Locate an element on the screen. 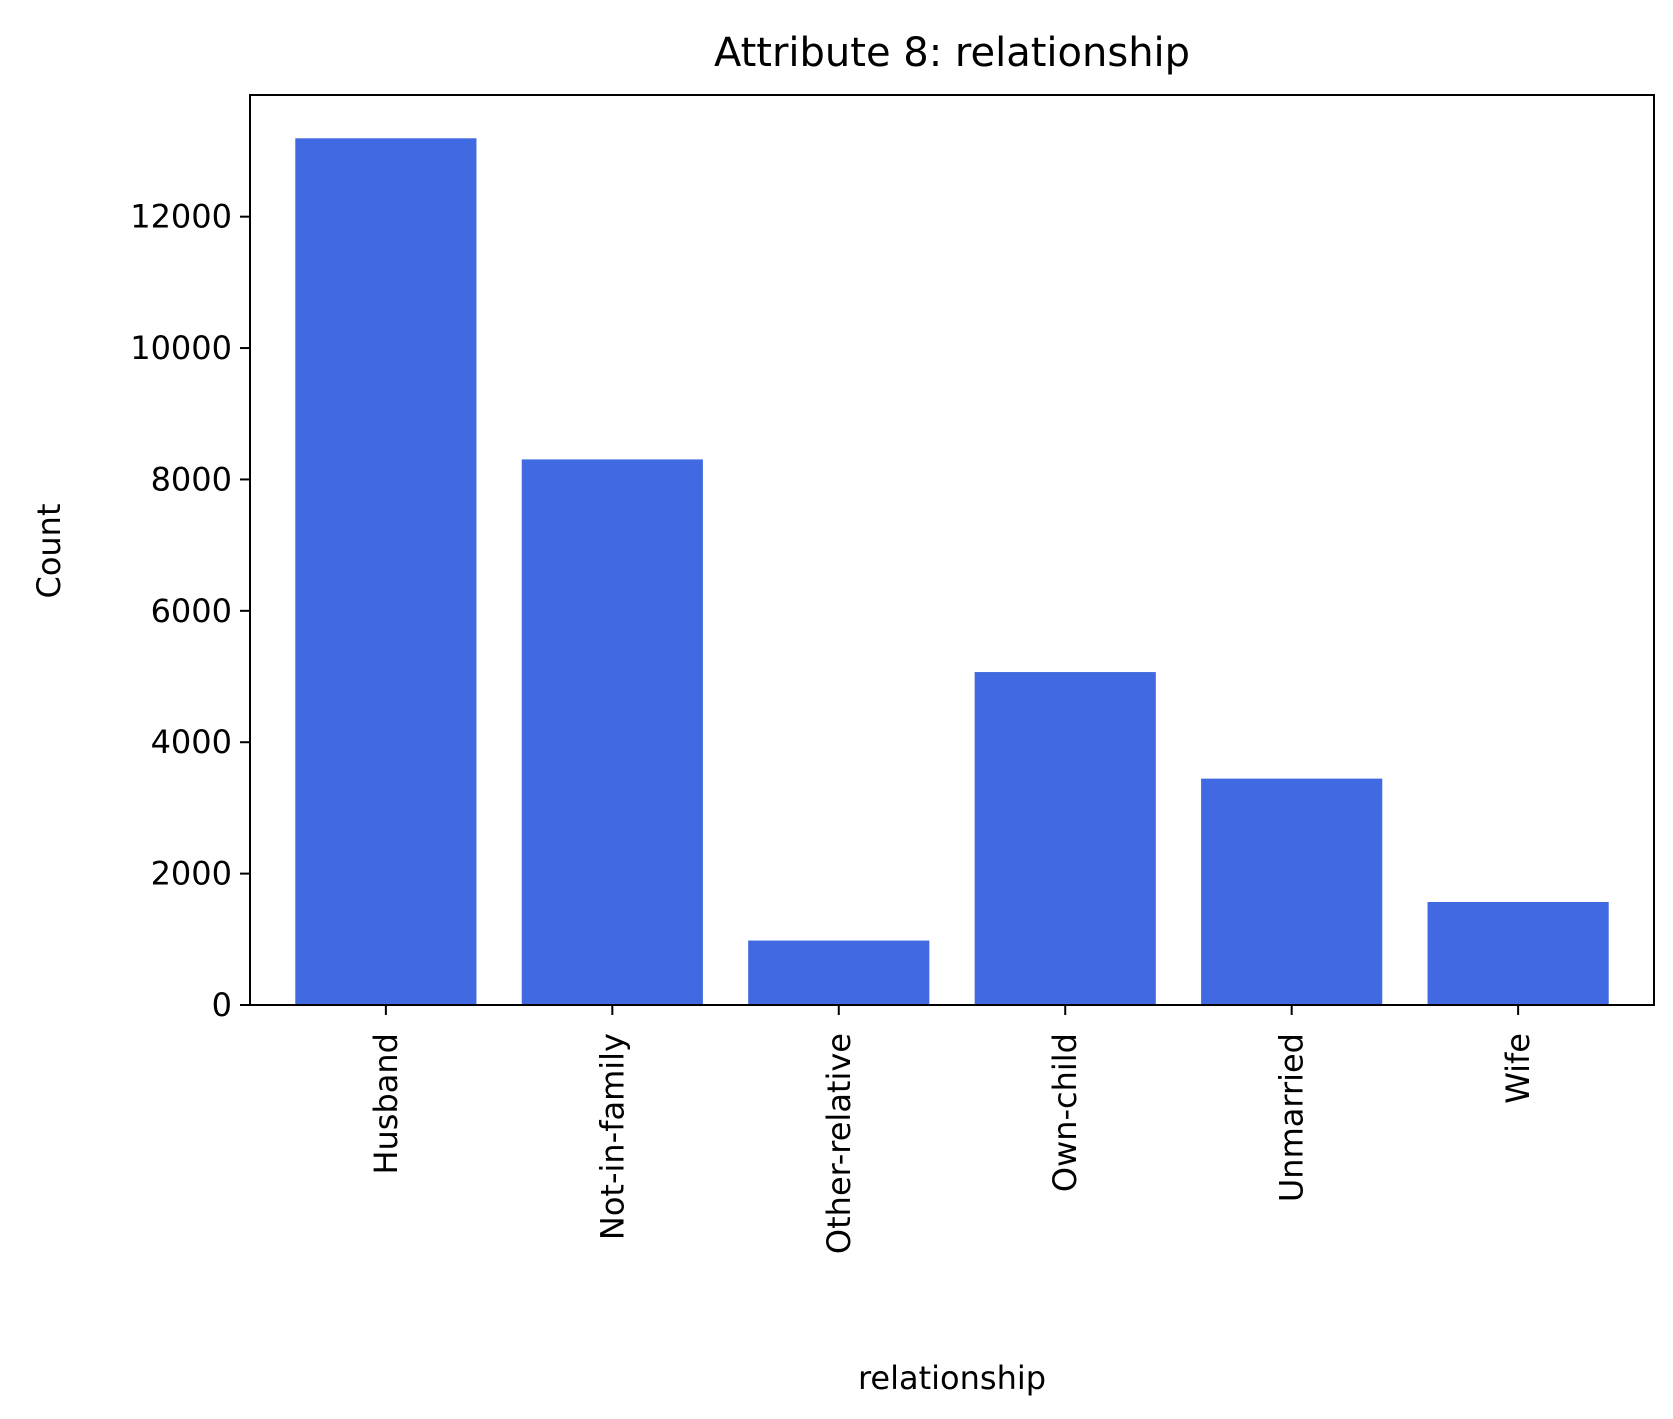 The width and height of the screenshot is (1673, 1419). x-tick-label: Unmarried is located at coordinates (1292, 1117).